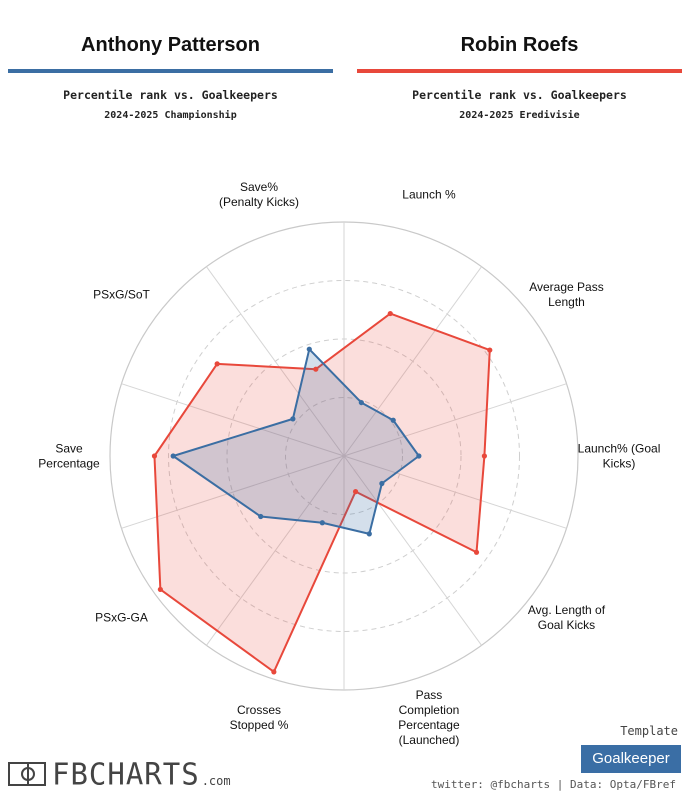 The width and height of the screenshot is (686, 793). I want to click on axis-label-1: Average Pass Length, so click(566, 294).